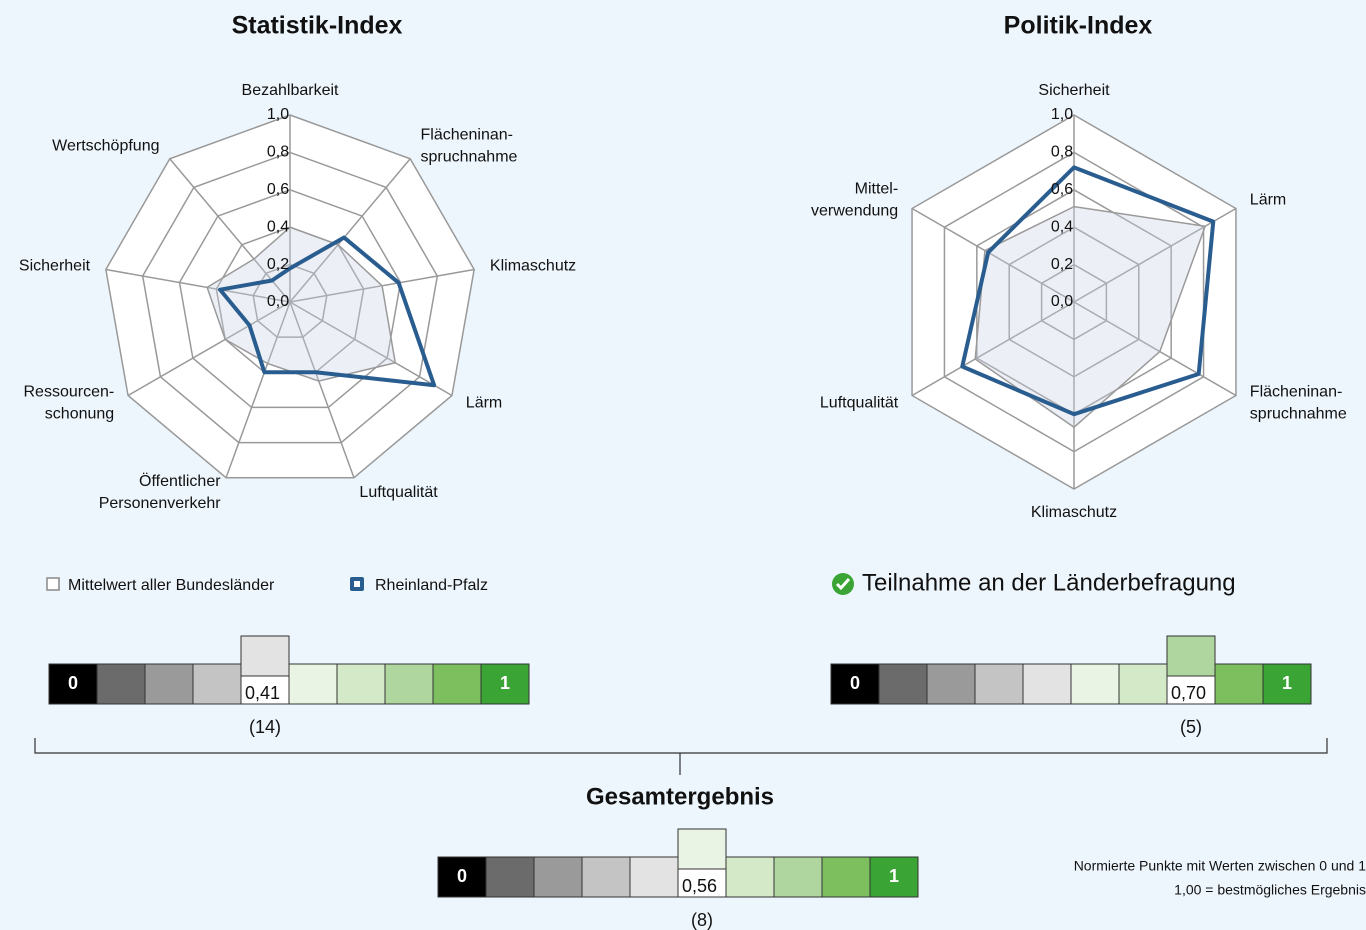  What do you see at coordinates (278, 301) in the screenshot?
I see `y-tick-label: 0,0` at bounding box center [278, 301].